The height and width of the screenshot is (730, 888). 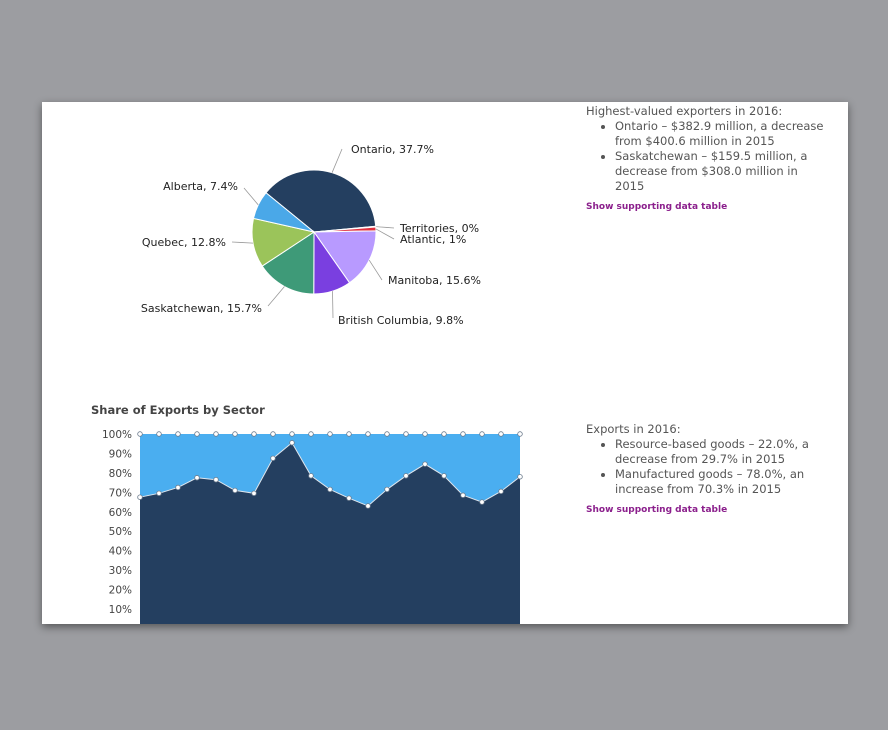 I want to click on y-tick-label-20: 20%, so click(x=120, y=591).